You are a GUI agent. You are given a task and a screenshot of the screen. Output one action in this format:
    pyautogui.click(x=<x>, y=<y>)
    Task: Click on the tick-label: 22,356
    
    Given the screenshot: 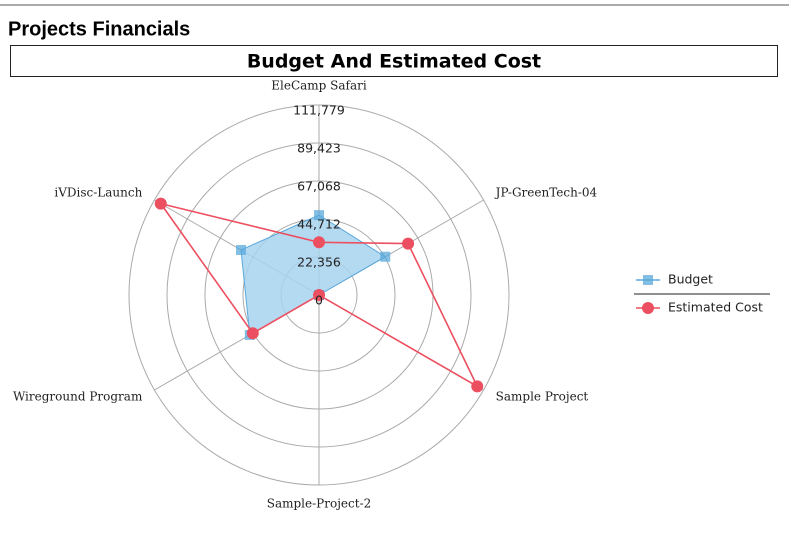 What is the action you would take?
    pyautogui.click(x=319, y=261)
    